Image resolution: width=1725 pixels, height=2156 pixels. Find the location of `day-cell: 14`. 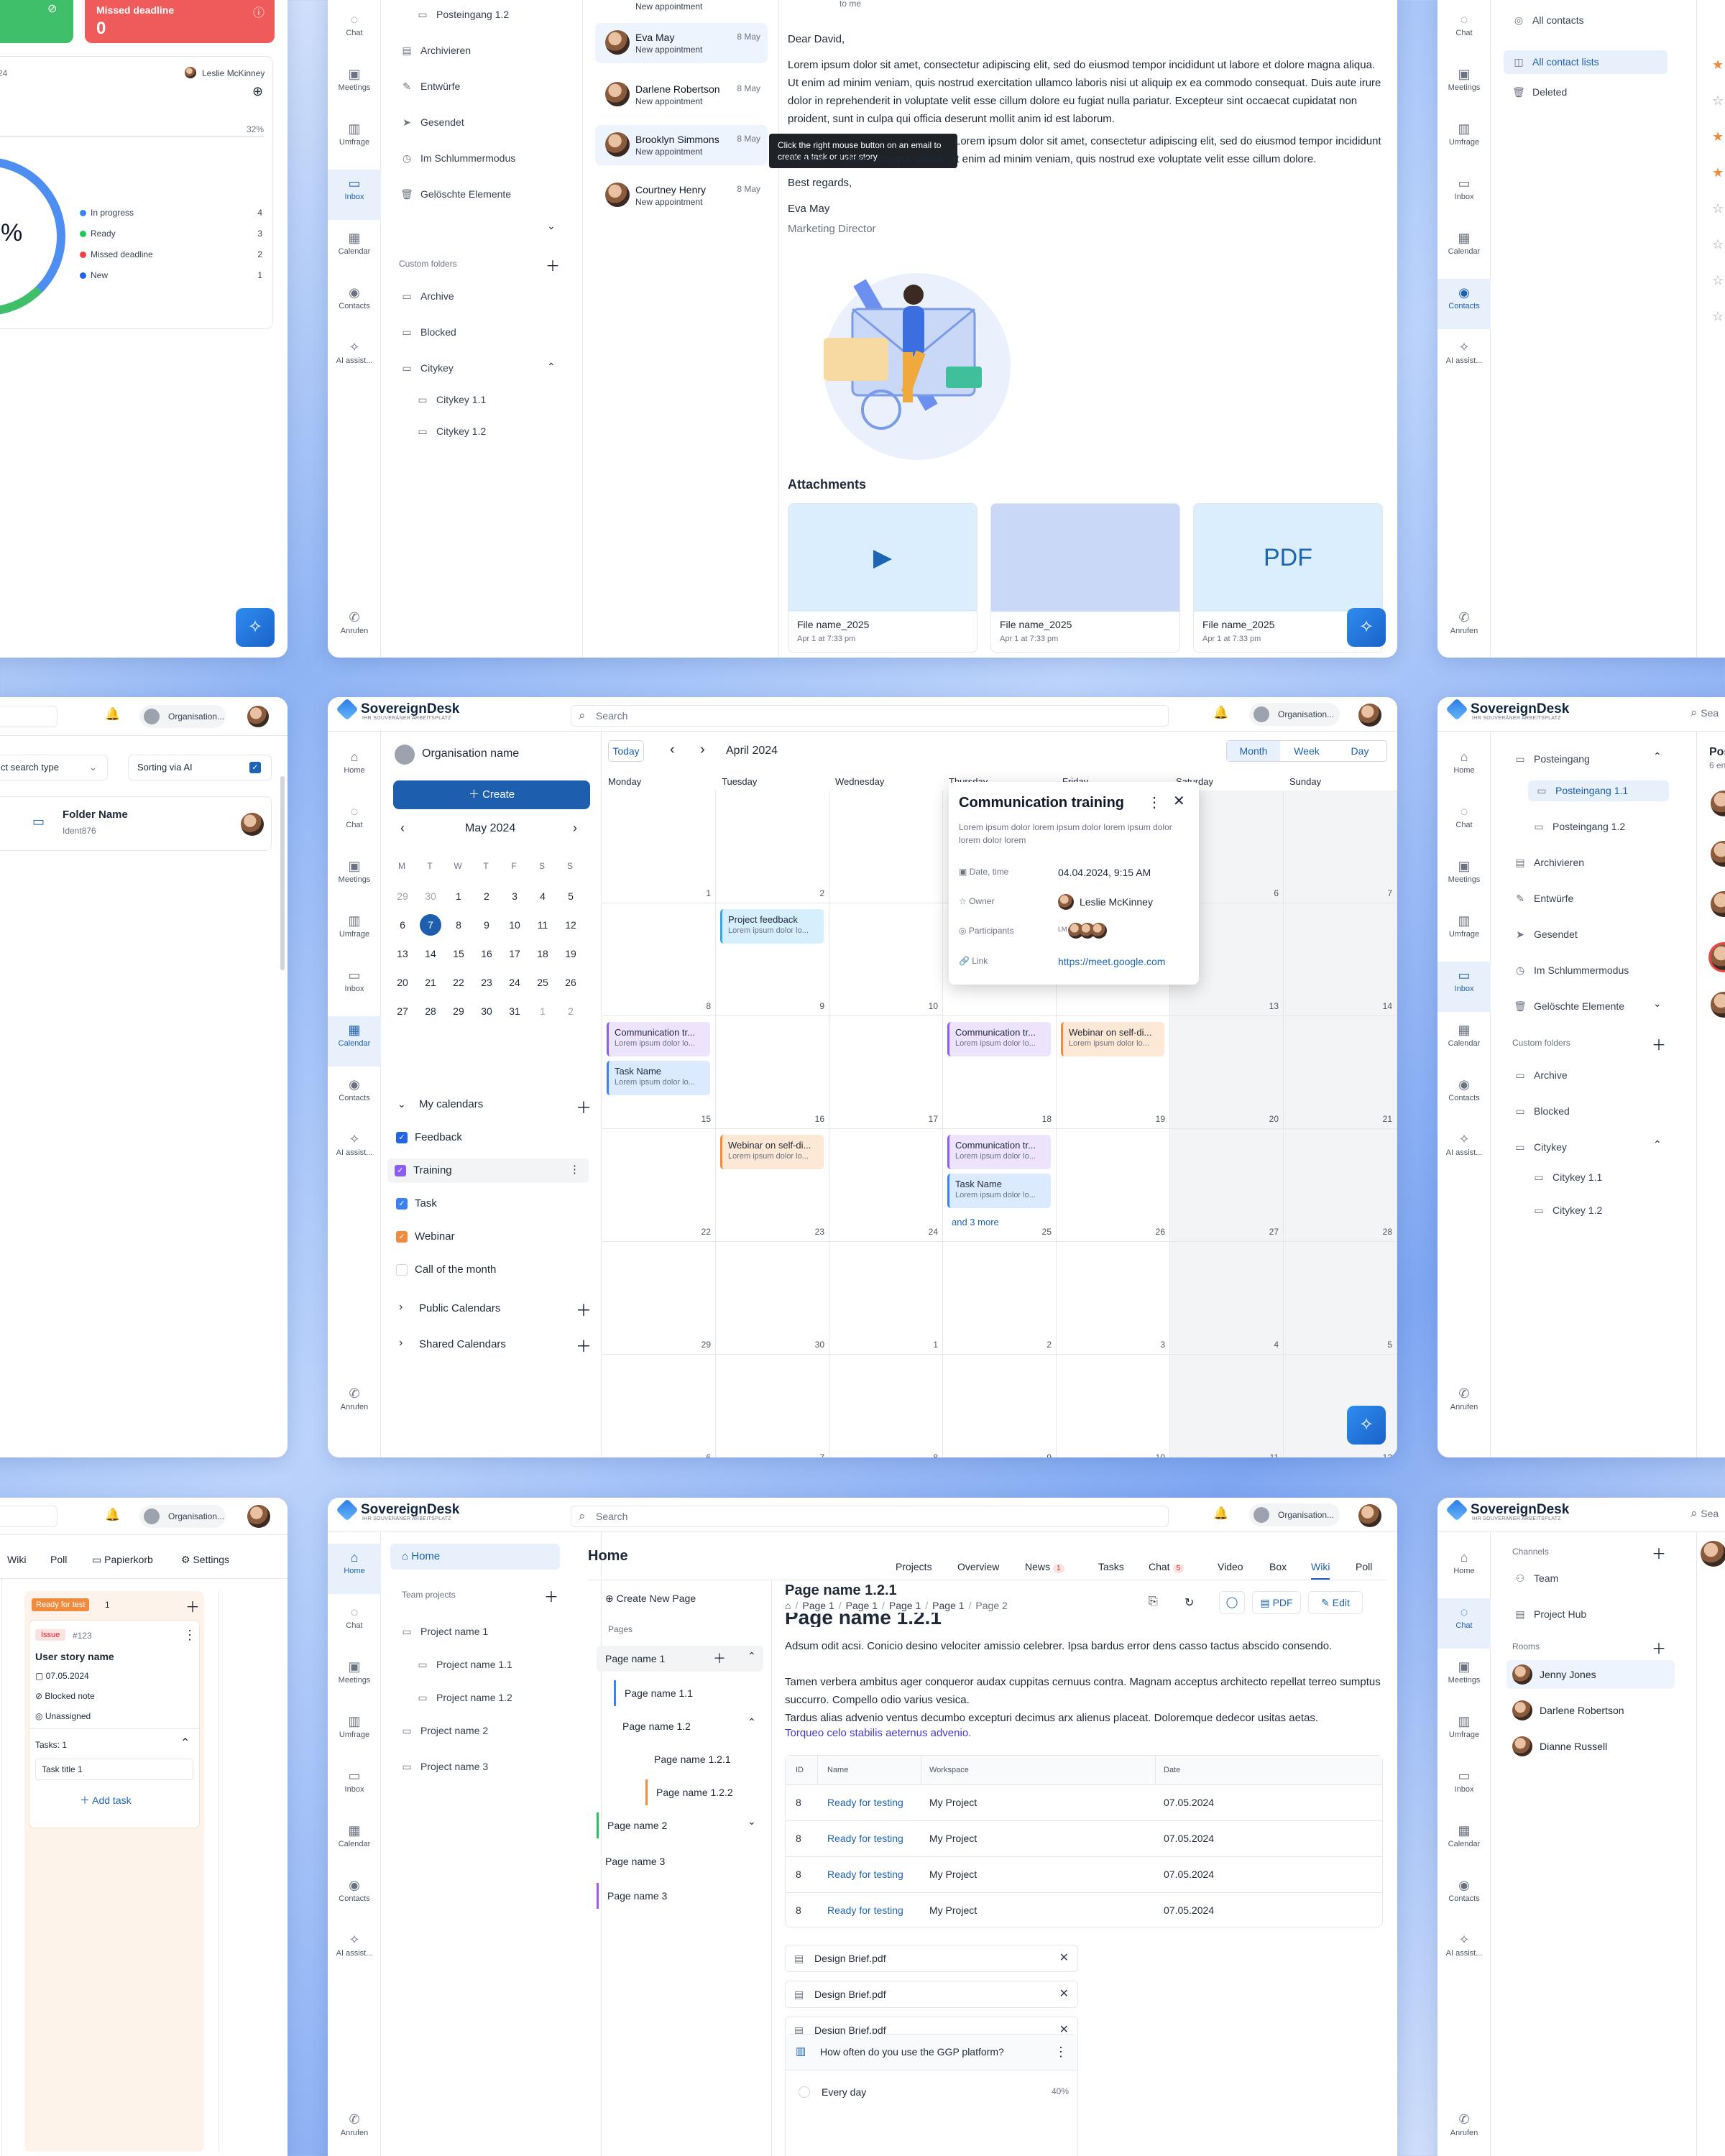

day-cell: 14 is located at coordinates (1340, 960).